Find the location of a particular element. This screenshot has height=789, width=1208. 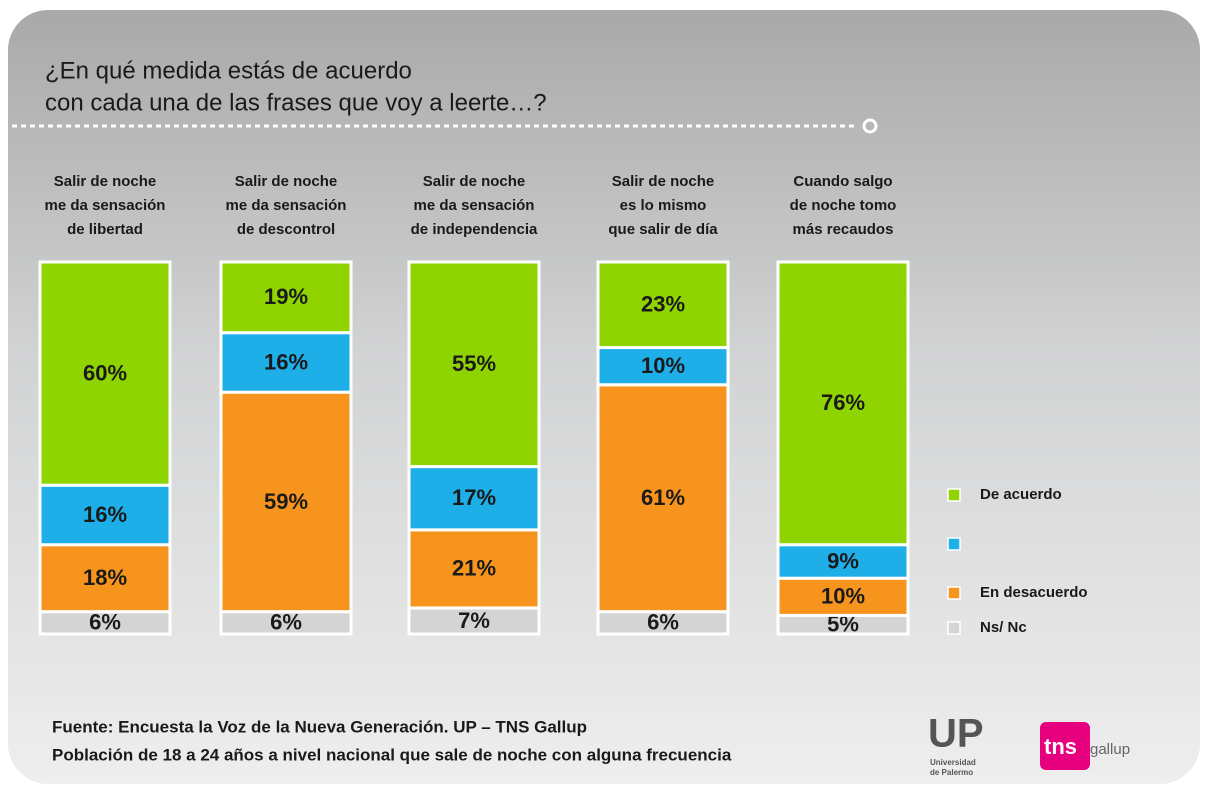

data-label: 9% is located at coordinates (843, 560).